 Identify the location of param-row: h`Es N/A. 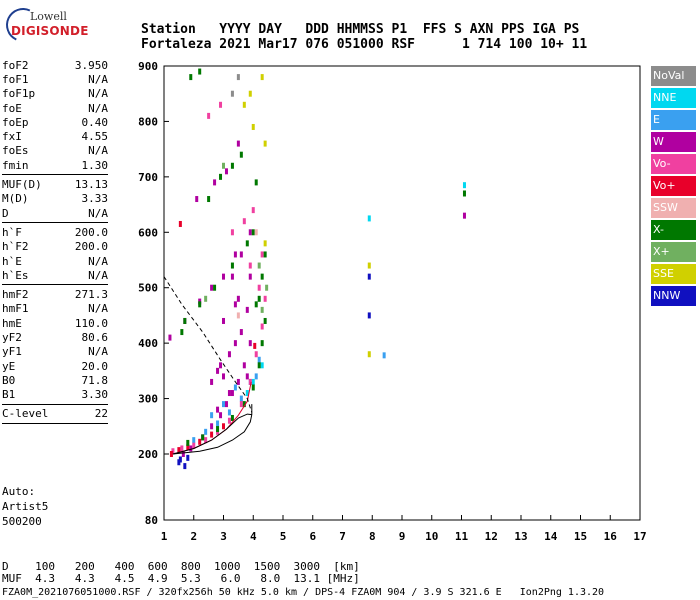
(55, 275).